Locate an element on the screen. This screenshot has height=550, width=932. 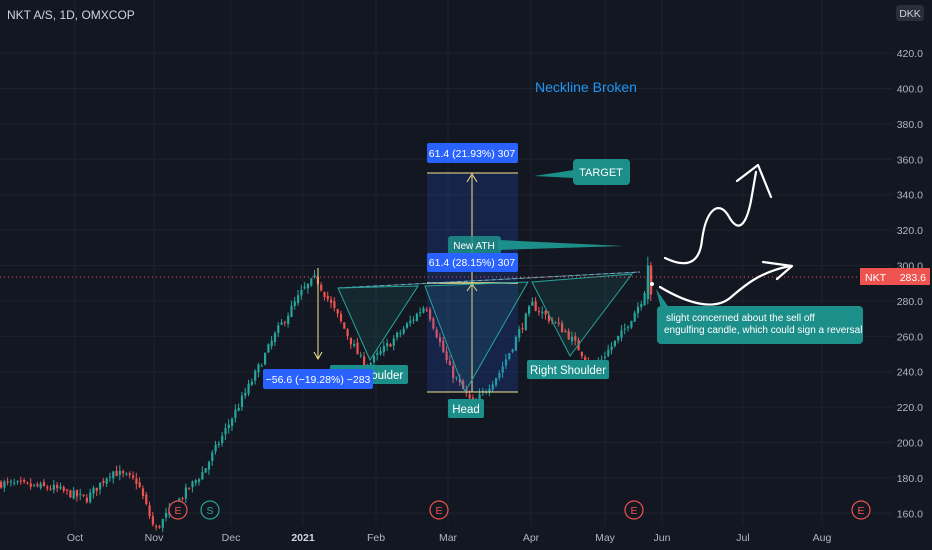
freehand-arrowhead-lower is located at coordinates (777, 270).